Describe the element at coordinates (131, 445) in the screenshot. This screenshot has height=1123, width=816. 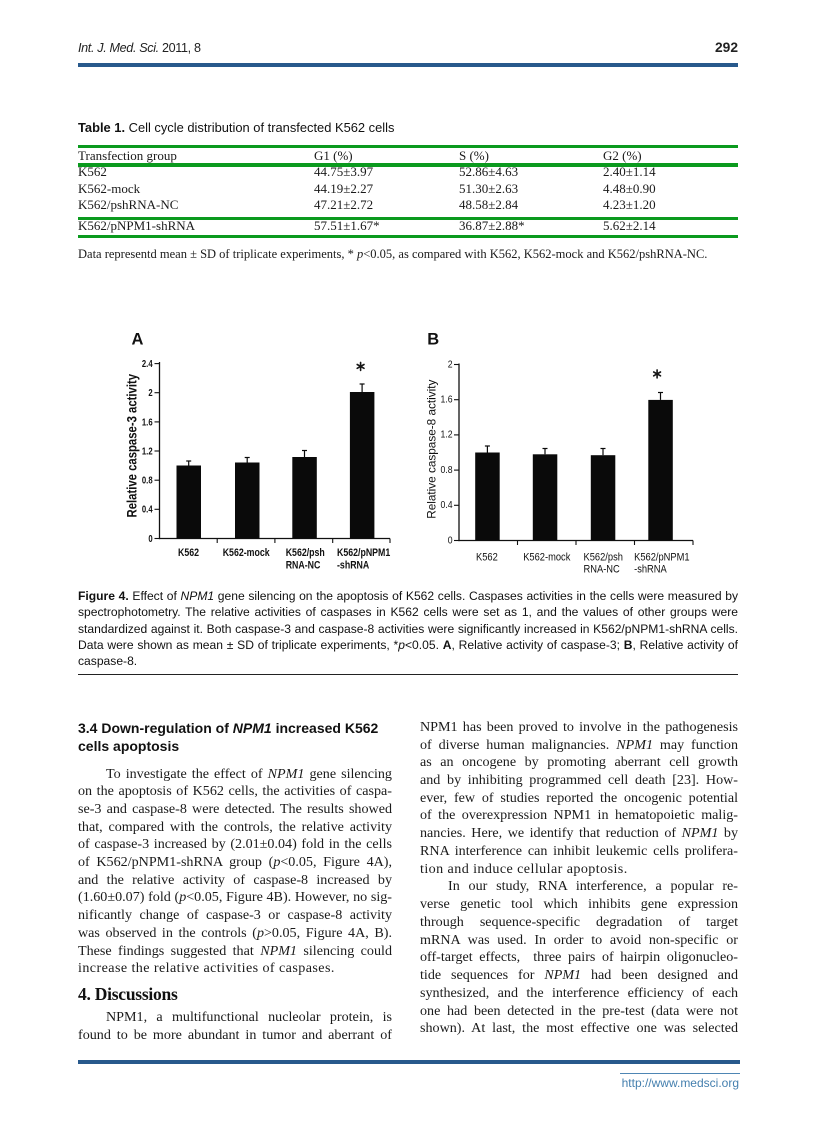
I see `svg-text: Relative caspase-3 activity` at that location.